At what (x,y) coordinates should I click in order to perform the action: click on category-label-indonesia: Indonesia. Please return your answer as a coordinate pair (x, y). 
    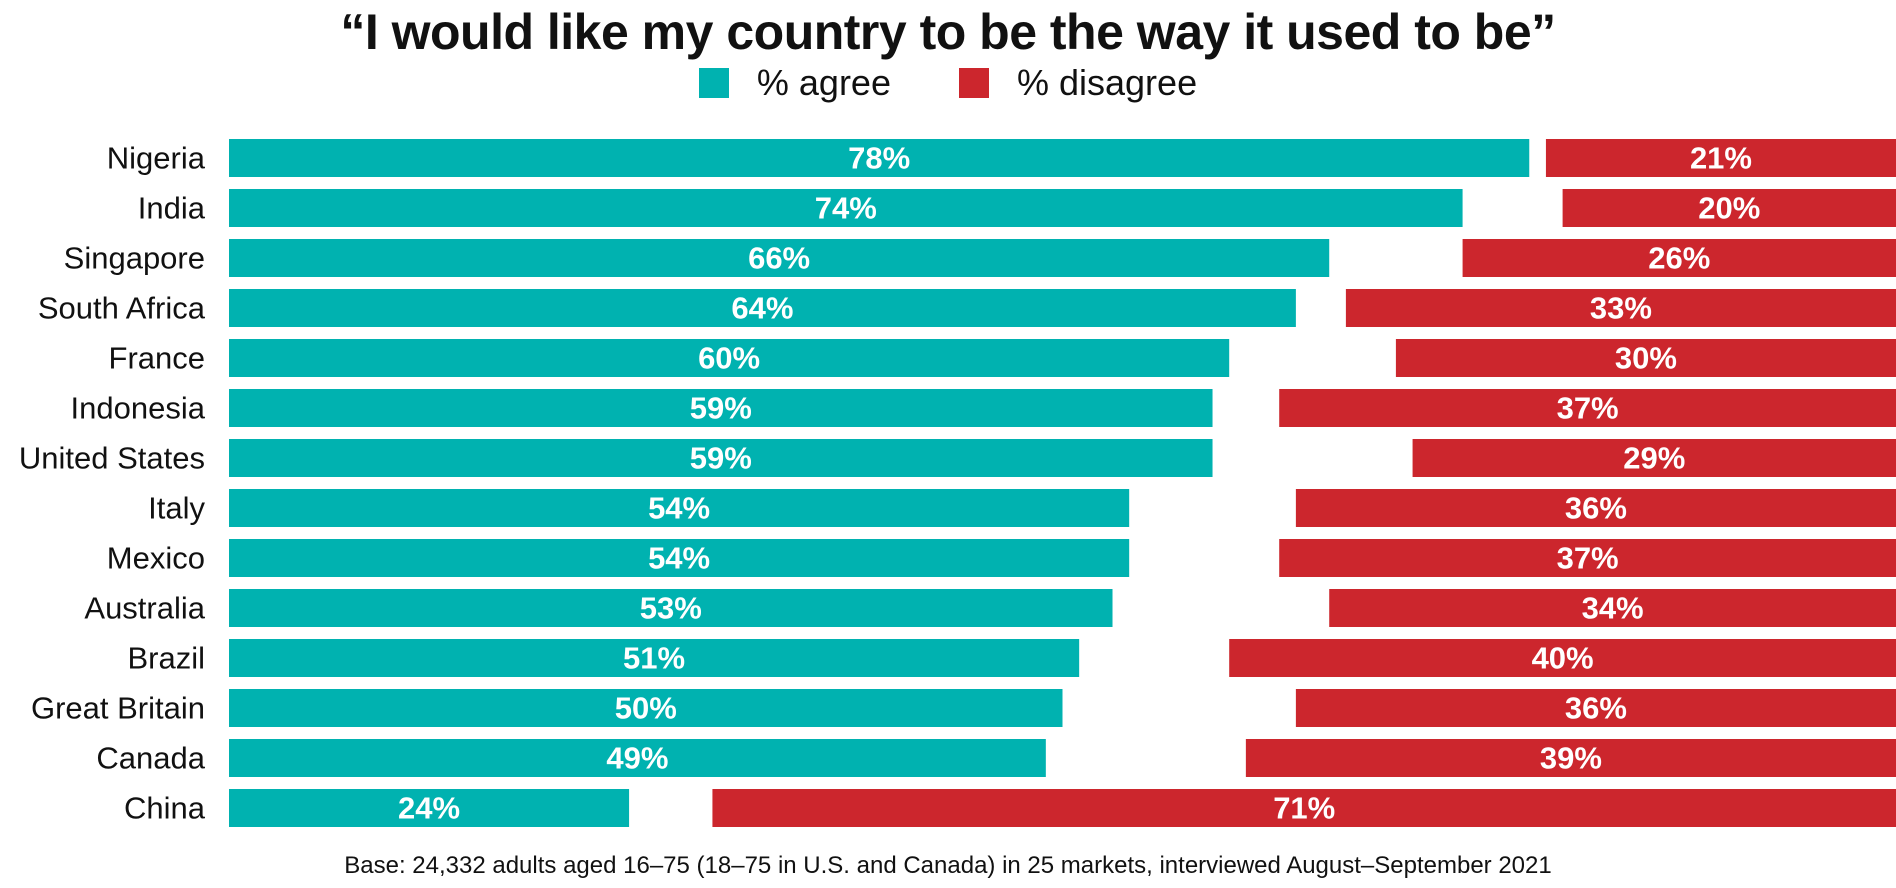
    Looking at the image, I should click on (138, 408).